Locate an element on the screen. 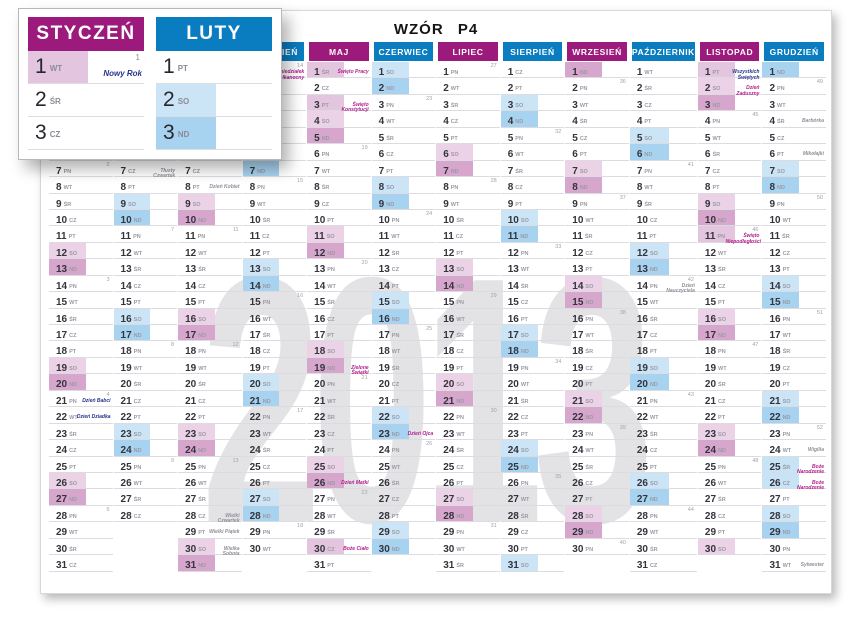 Image resolution: width=866 pixels, height=629 pixels. day-cell is located at coordinates (275, 563).